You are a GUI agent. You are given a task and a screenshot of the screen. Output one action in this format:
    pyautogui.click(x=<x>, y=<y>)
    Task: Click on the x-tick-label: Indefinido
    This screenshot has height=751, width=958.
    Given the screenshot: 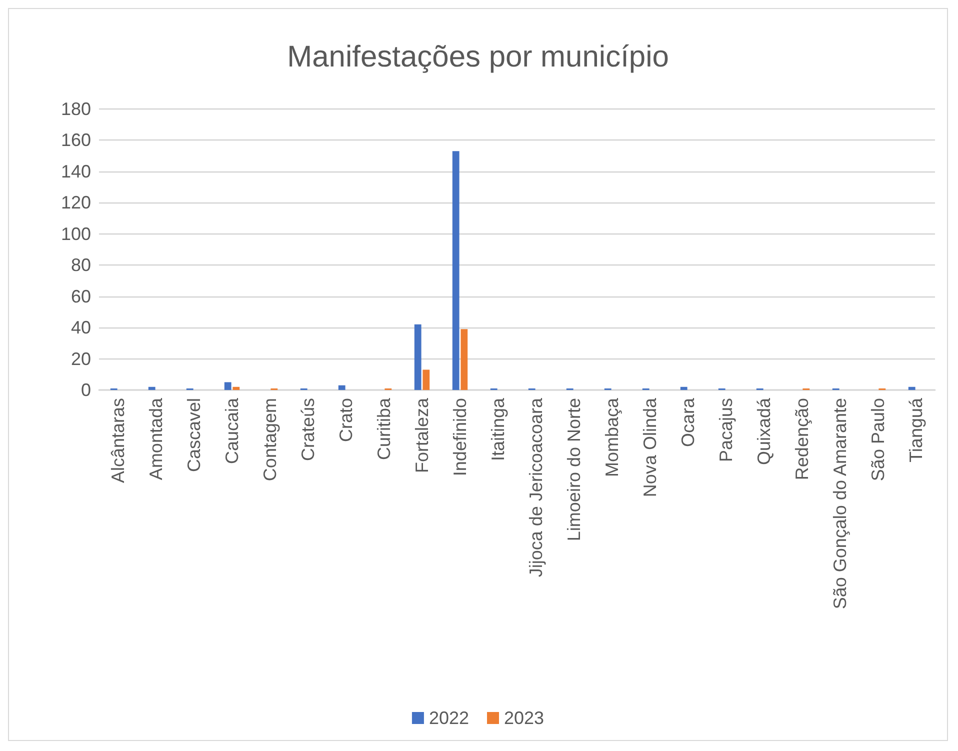 What is the action you would take?
    pyautogui.click(x=460, y=437)
    